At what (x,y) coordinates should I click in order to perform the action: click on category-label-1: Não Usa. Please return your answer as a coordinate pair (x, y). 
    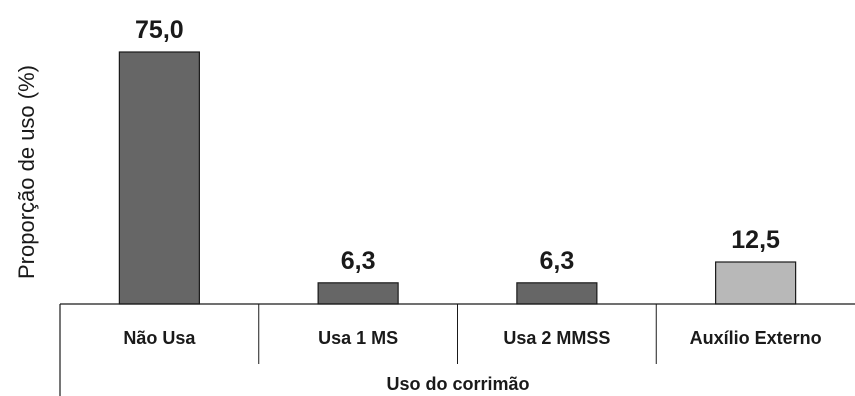
    Looking at the image, I should click on (159, 338).